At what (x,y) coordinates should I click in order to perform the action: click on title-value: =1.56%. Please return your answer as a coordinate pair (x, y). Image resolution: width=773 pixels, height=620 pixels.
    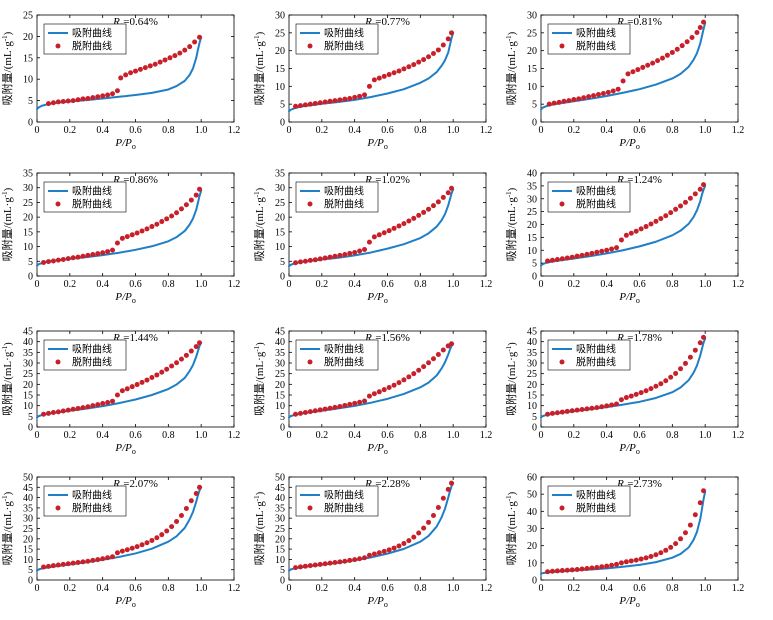
    Looking at the image, I should click on (392, 338).